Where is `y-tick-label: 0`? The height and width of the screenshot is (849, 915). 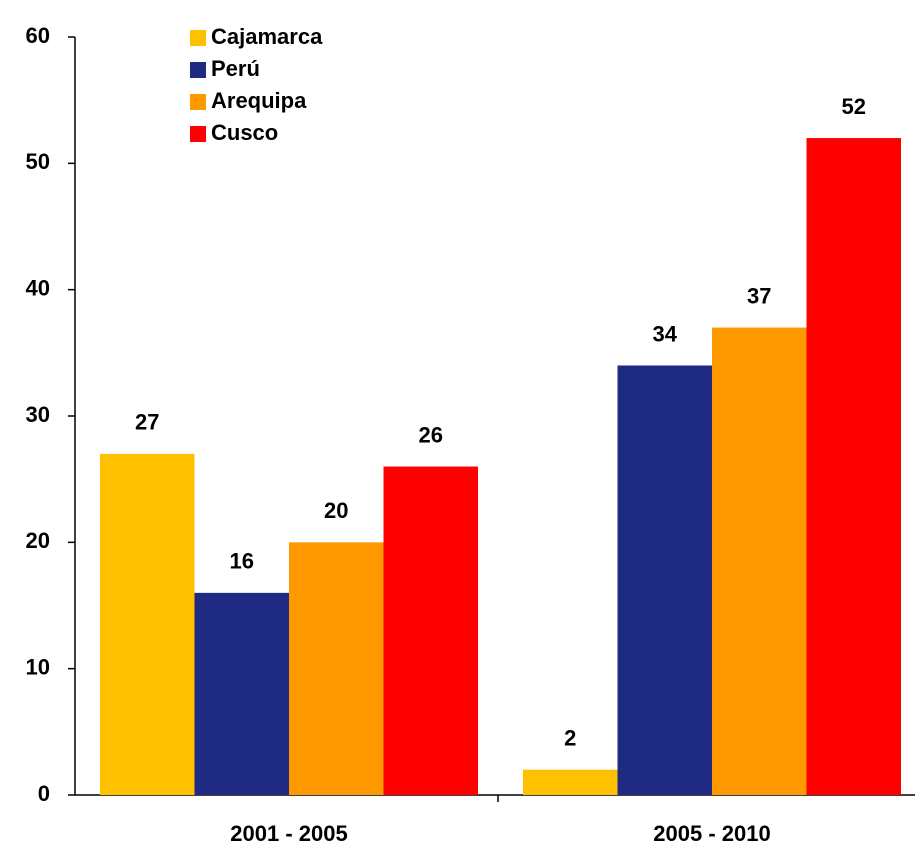 y-tick-label: 0 is located at coordinates (44, 793).